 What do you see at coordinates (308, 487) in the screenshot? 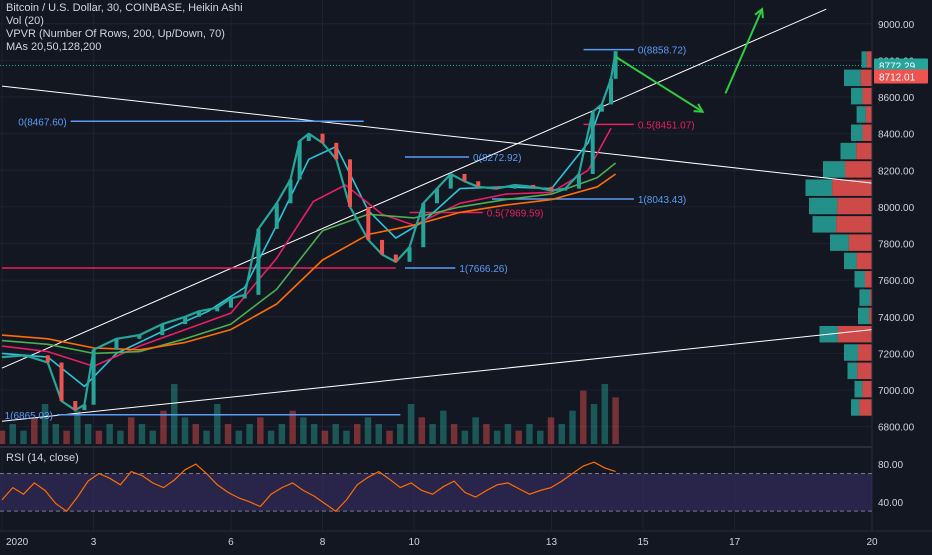
I see `rsi-line` at bounding box center [308, 487].